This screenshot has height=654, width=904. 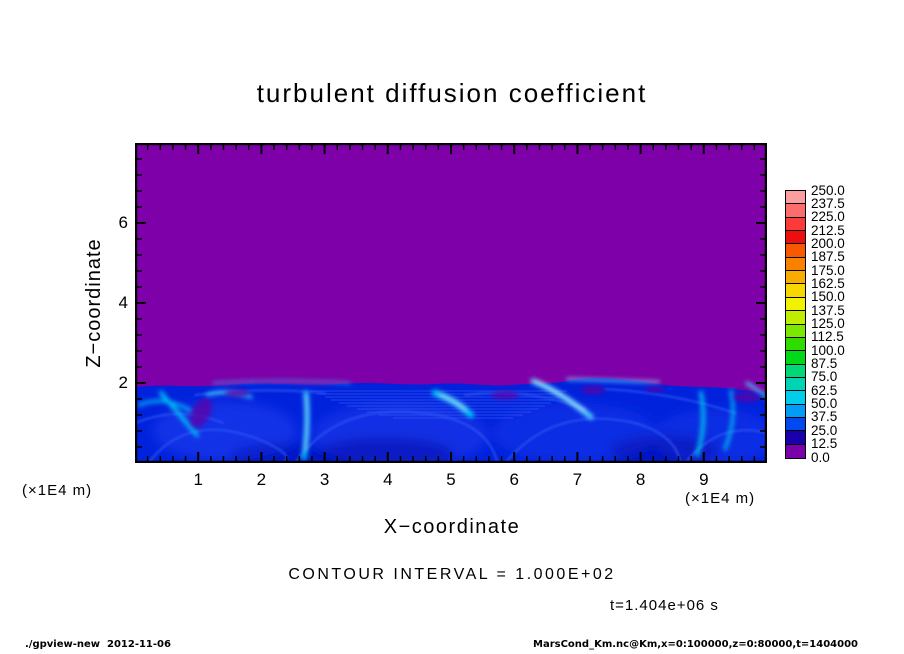 I want to click on footer-command-label: ./gpview-new 2012-11-06, so click(x=98, y=644).